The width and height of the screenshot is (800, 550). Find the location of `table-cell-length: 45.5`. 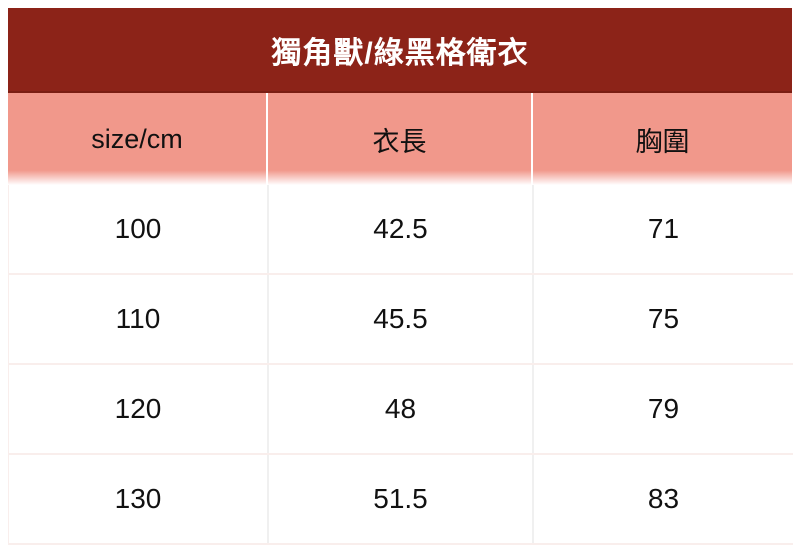

table-cell-length: 45.5 is located at coordinates (399, 319).